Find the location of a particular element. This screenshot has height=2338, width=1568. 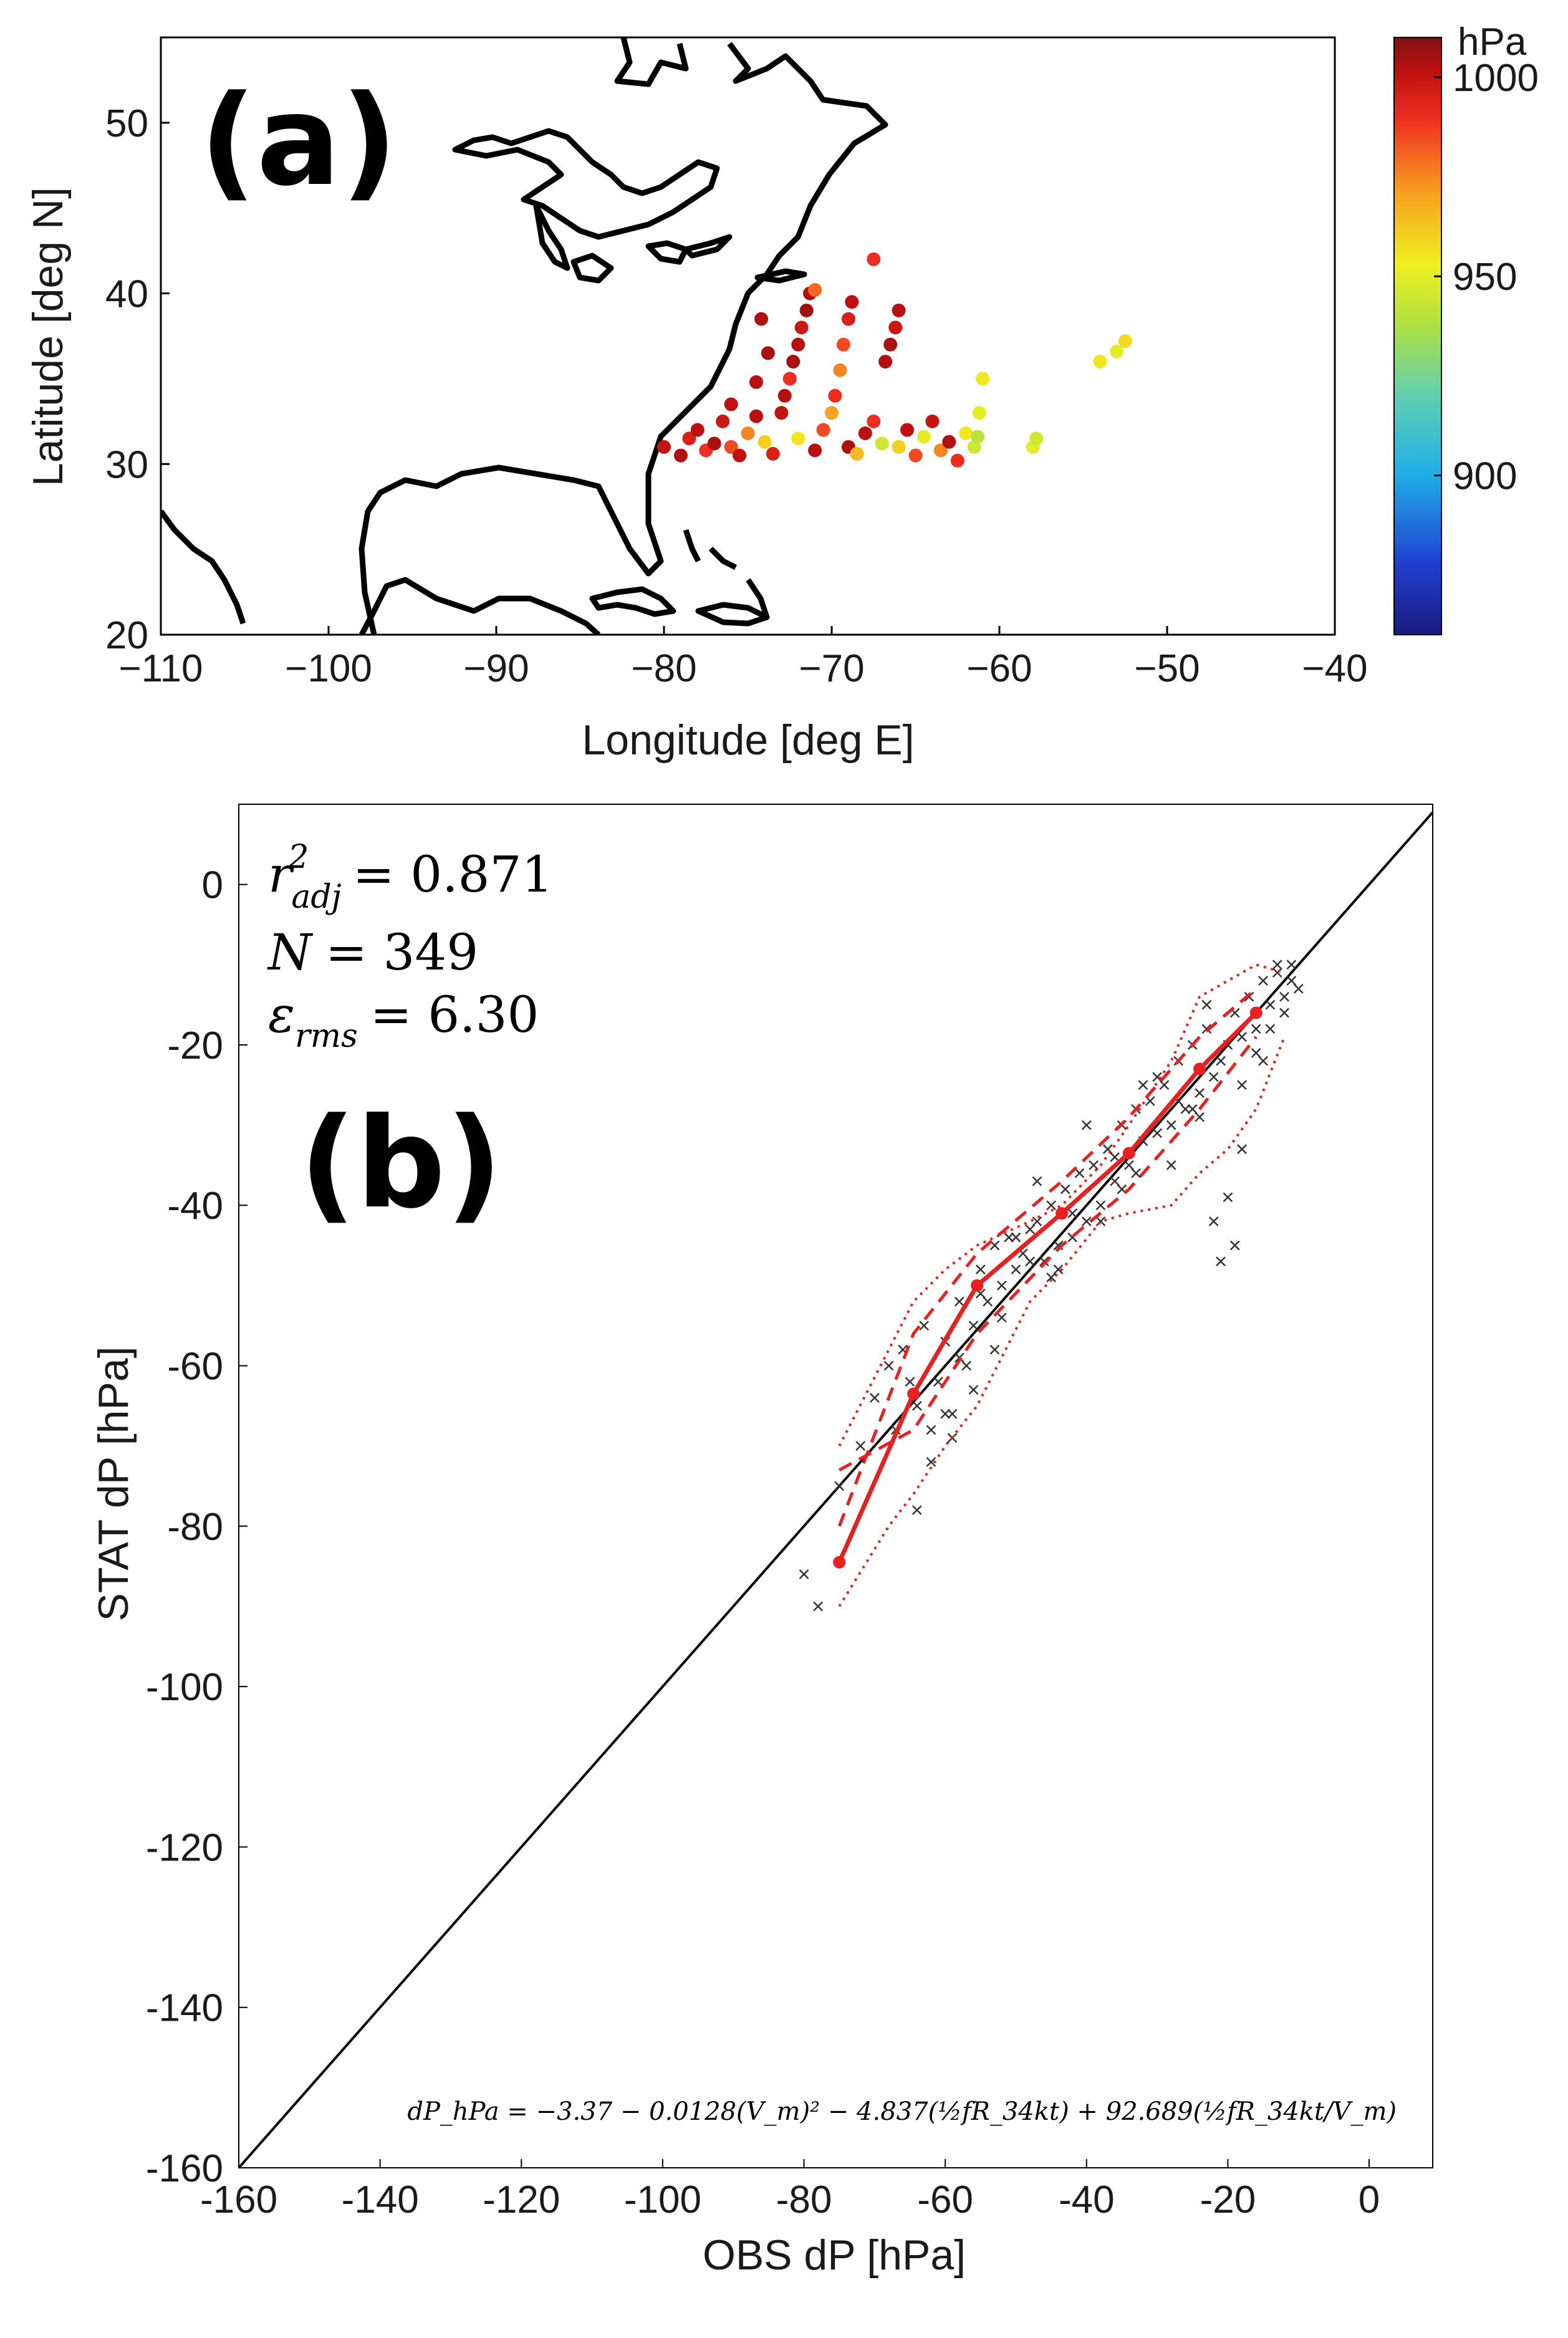

panel-label-a: (a) is located at coordinates (299, 141).